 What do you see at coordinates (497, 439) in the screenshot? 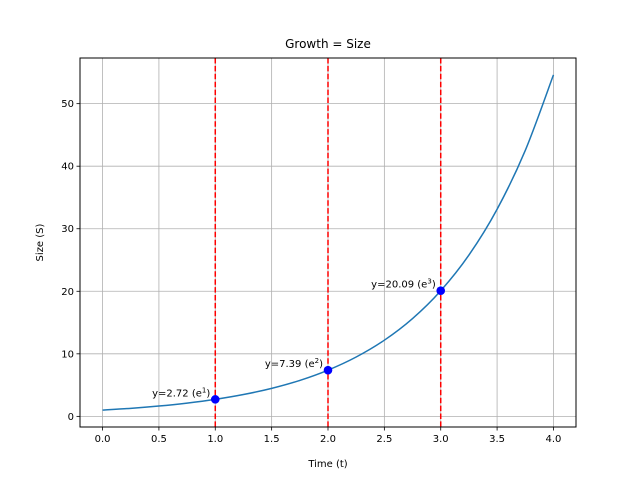
I see `x-tick-label: 3.5` at bounding box center [497, 439].